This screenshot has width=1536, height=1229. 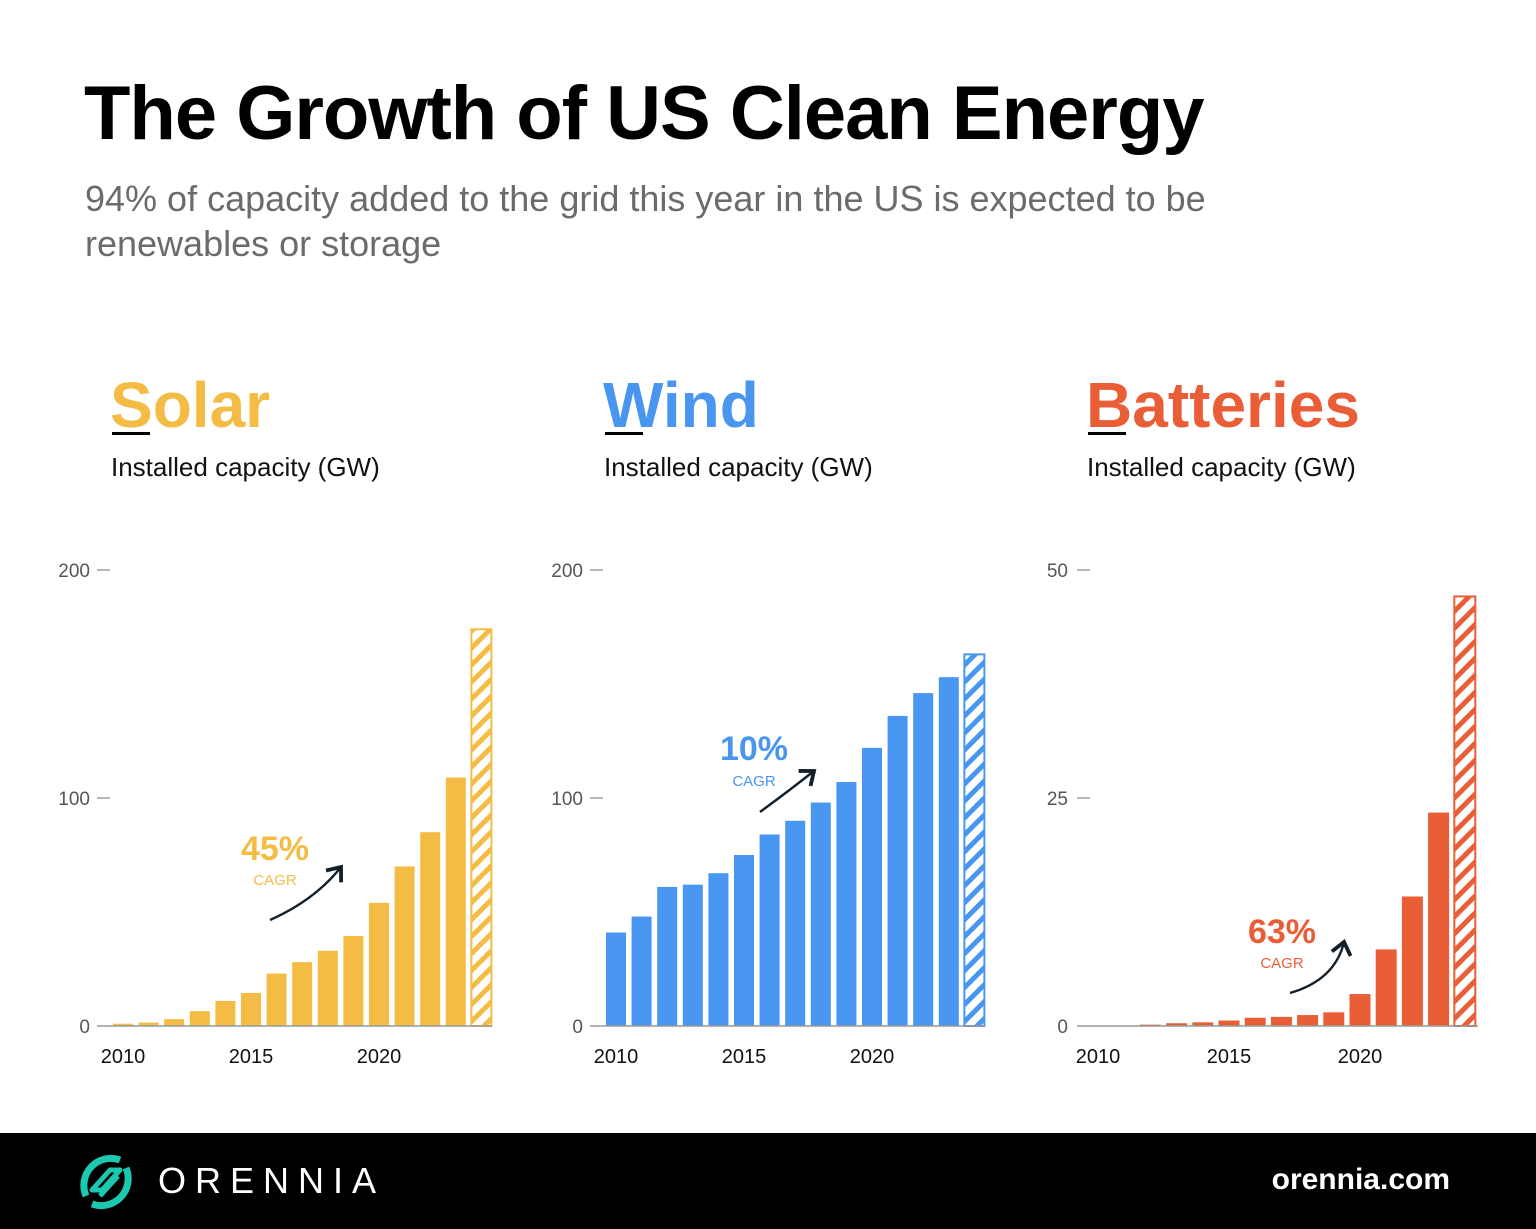 What do you see at coordinates (1282, 932) in the screenshot?
I see `batteries-cagr-value: 63%` at bounding box center [1282, 932].